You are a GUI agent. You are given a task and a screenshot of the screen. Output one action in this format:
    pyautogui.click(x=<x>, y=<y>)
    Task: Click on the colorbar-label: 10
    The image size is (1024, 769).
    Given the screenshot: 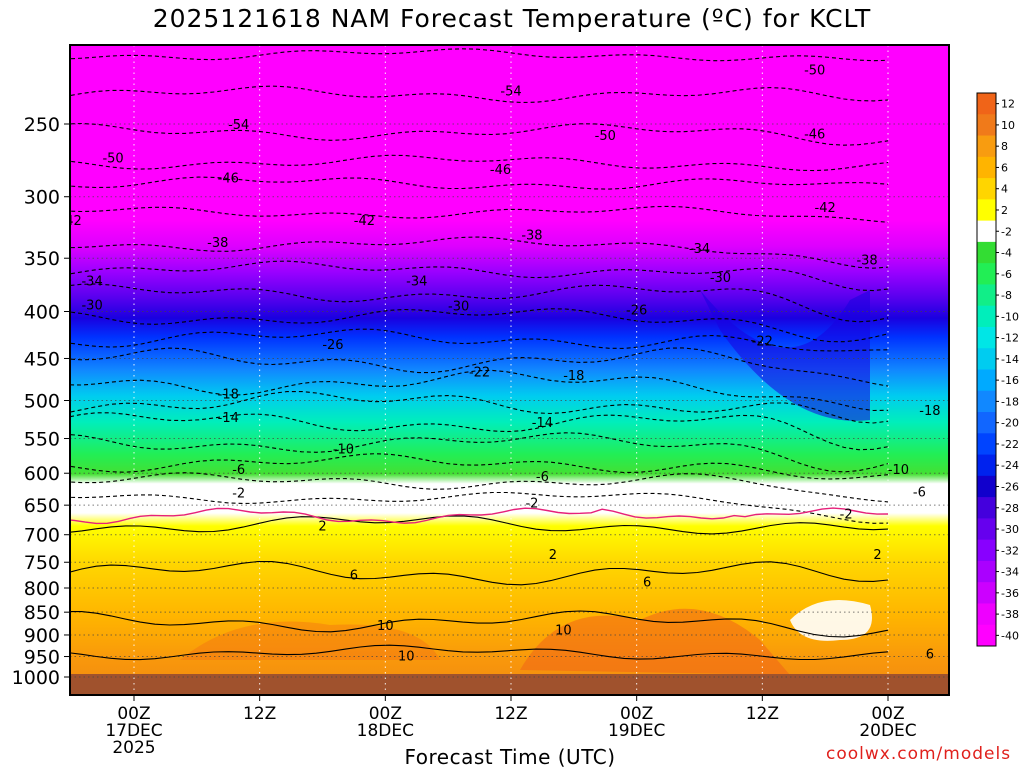 What is the action you would take?
    pyautogui.click(x=1008, y=125)
    